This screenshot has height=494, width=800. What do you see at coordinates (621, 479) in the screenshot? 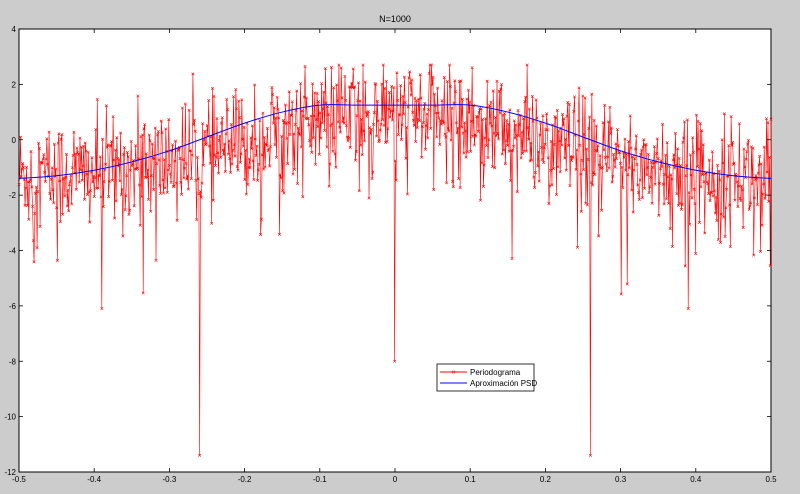
I see `x-tick-label: 0.3` at bounding box center [621, 479].